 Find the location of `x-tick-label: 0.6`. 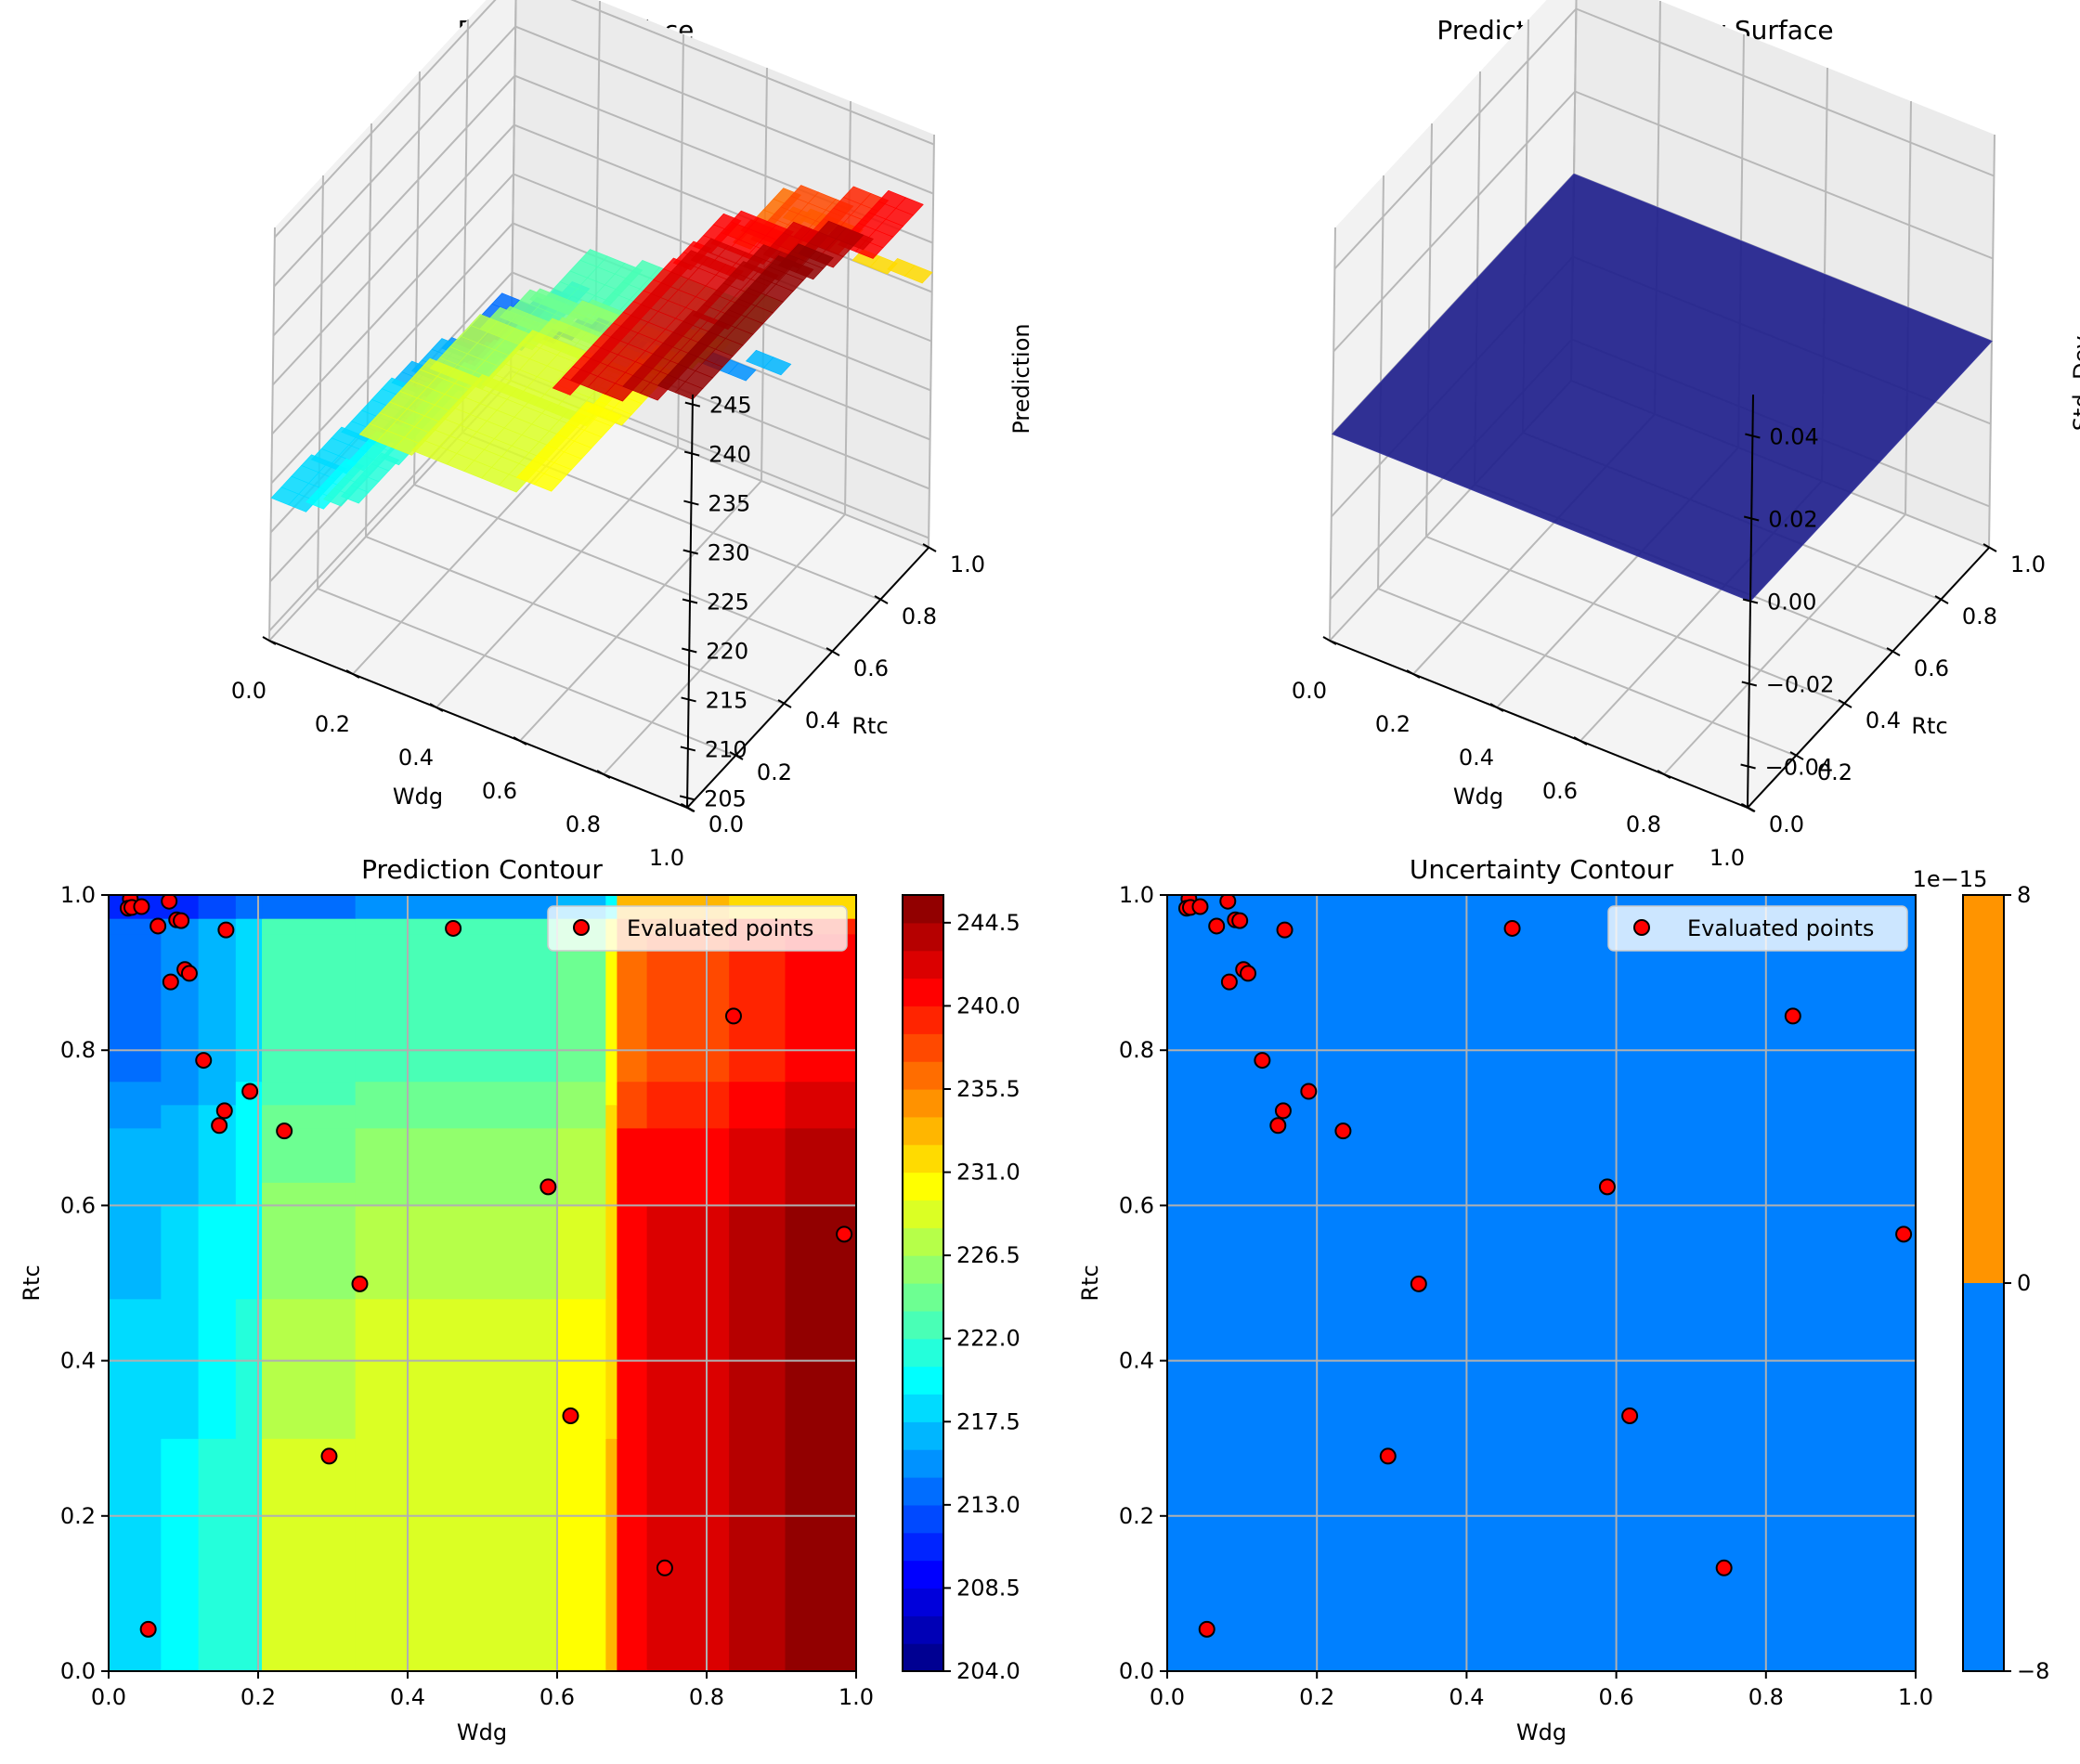

x-tick-label: 0.6 is located at coordinates (1616, 1697).